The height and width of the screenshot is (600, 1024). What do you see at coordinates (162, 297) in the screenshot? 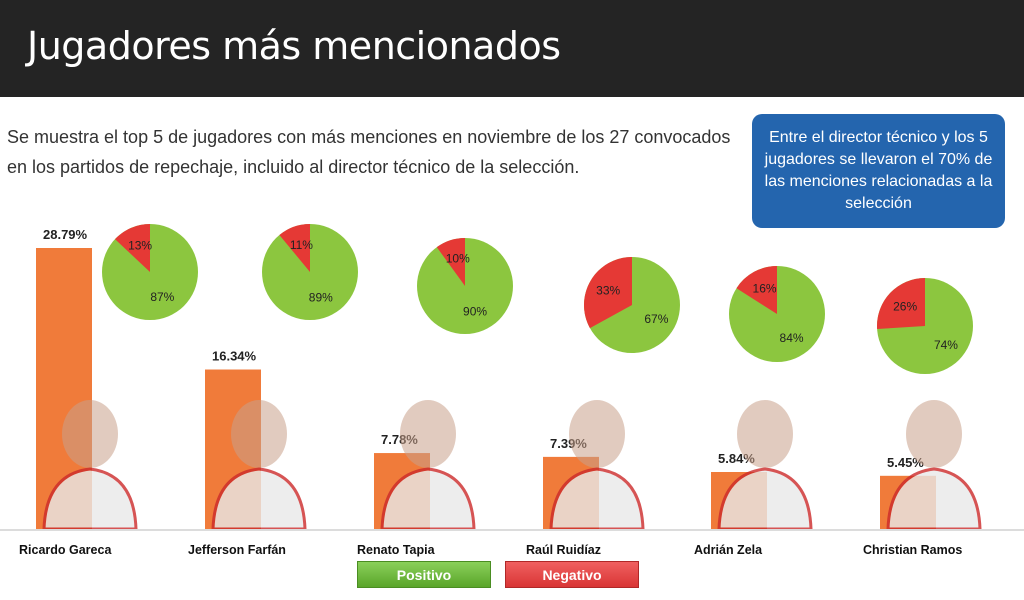
I see `pie-positive-label: 87%` at bounding box center [162, 297].